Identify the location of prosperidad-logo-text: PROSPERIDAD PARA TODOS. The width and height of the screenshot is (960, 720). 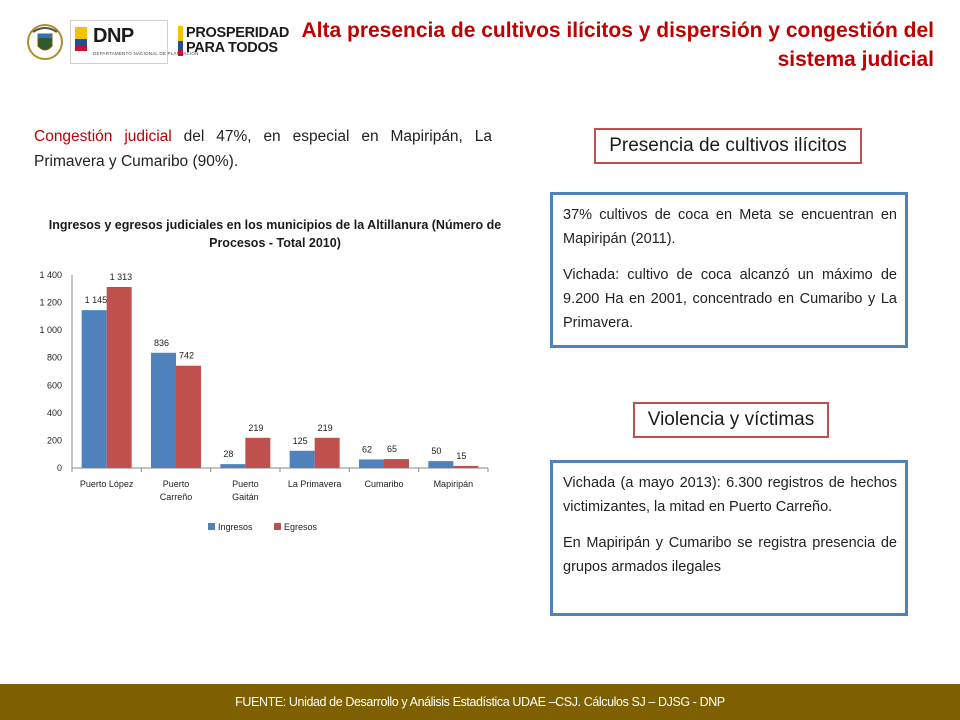
(238, 40).